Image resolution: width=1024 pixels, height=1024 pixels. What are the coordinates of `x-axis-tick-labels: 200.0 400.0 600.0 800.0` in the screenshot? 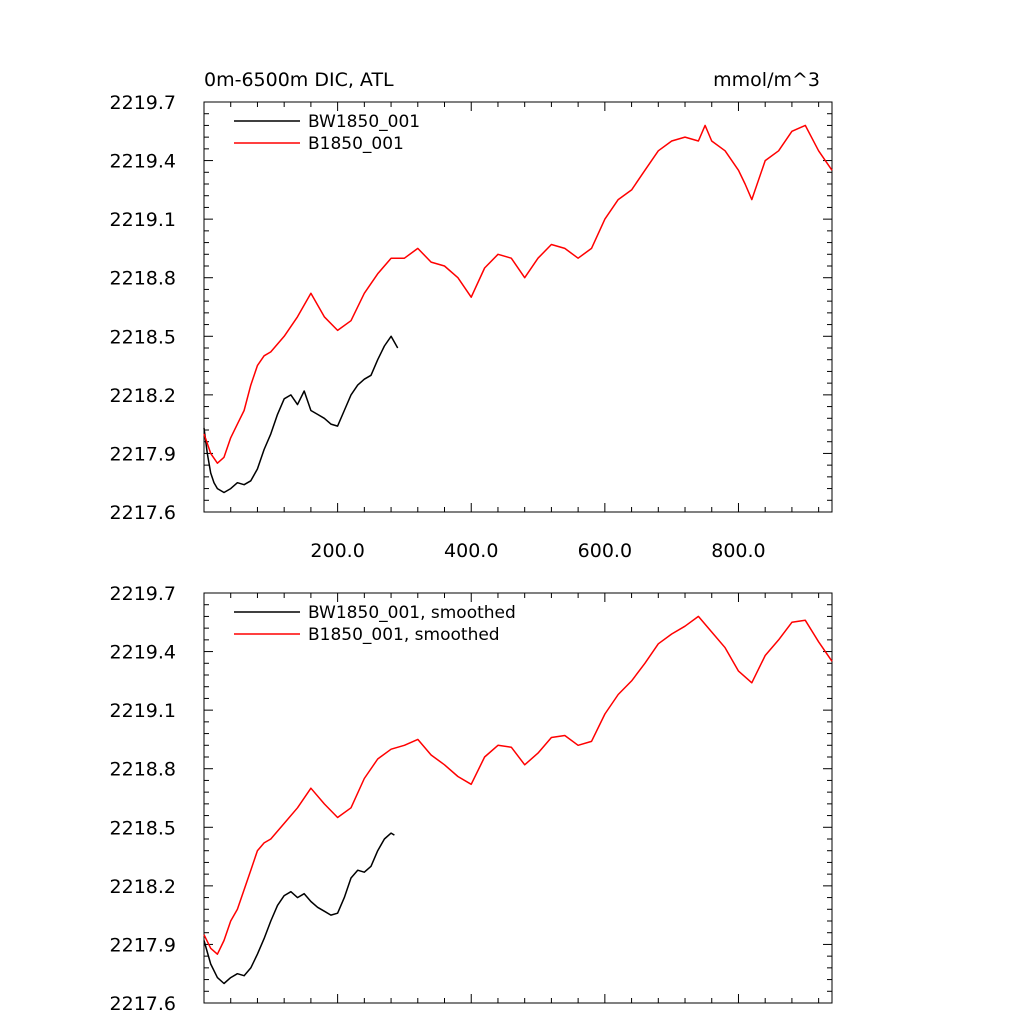 It's located at (537, 551).